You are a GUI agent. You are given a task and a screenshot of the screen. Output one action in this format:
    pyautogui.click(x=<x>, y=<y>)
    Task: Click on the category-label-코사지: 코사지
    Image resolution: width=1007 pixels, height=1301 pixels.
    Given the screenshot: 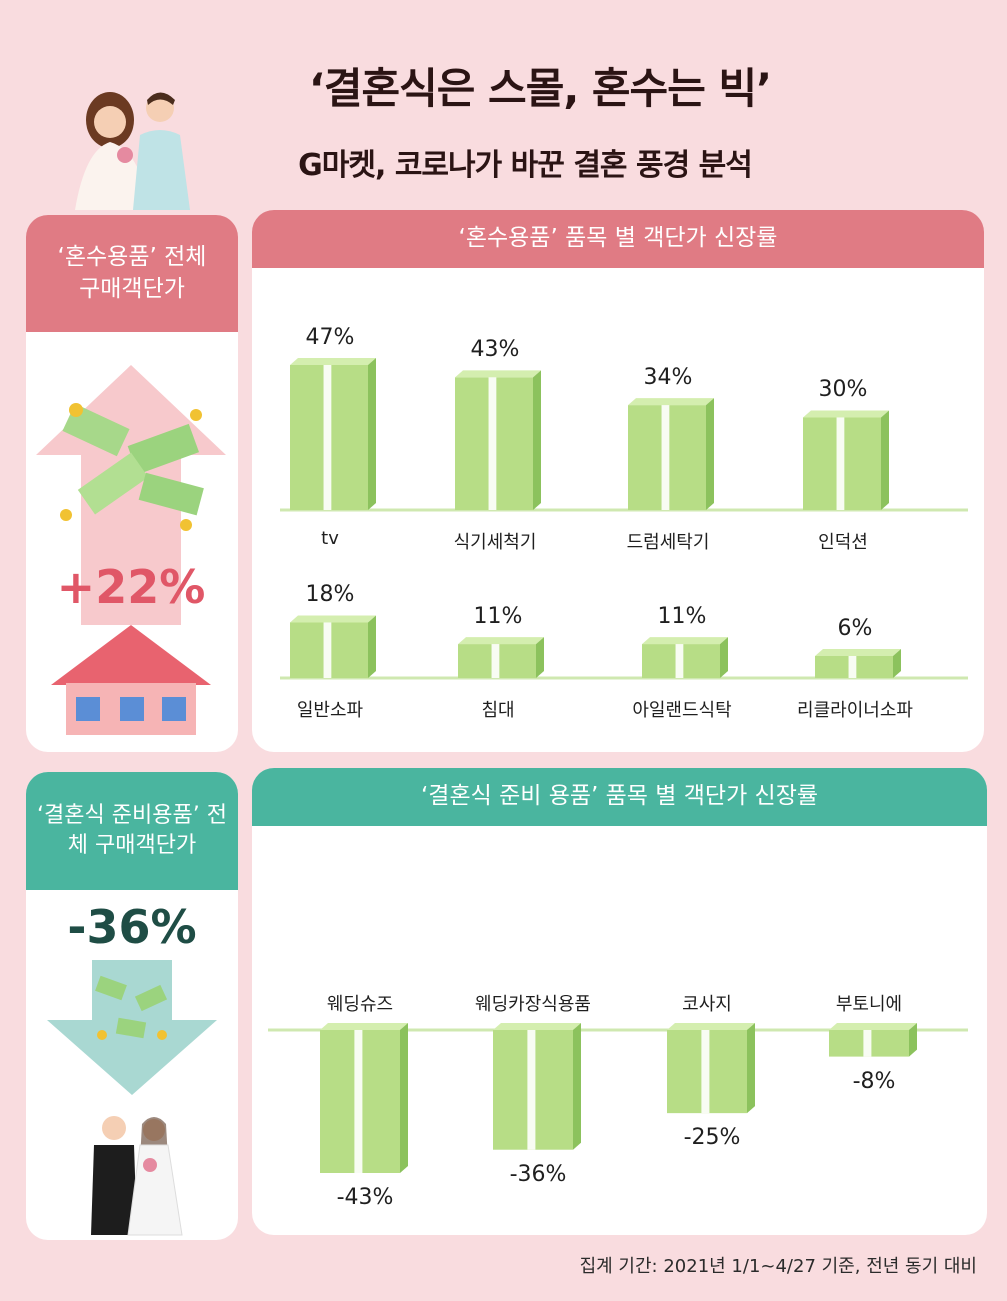 What is the action you would take?
    pyautogui.click(x=707, y=1004)
    